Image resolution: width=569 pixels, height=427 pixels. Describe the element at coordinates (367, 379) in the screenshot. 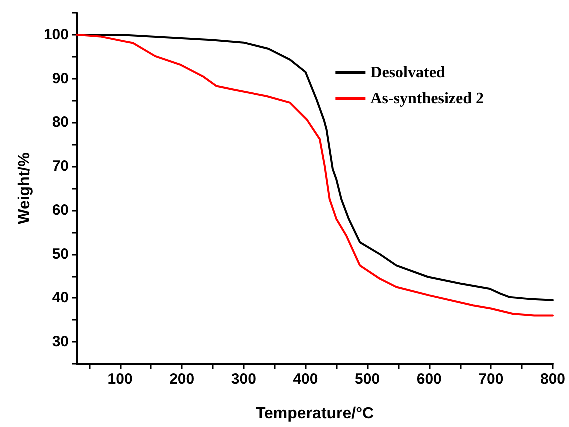

I see `x-tick-label: 500` at that location.